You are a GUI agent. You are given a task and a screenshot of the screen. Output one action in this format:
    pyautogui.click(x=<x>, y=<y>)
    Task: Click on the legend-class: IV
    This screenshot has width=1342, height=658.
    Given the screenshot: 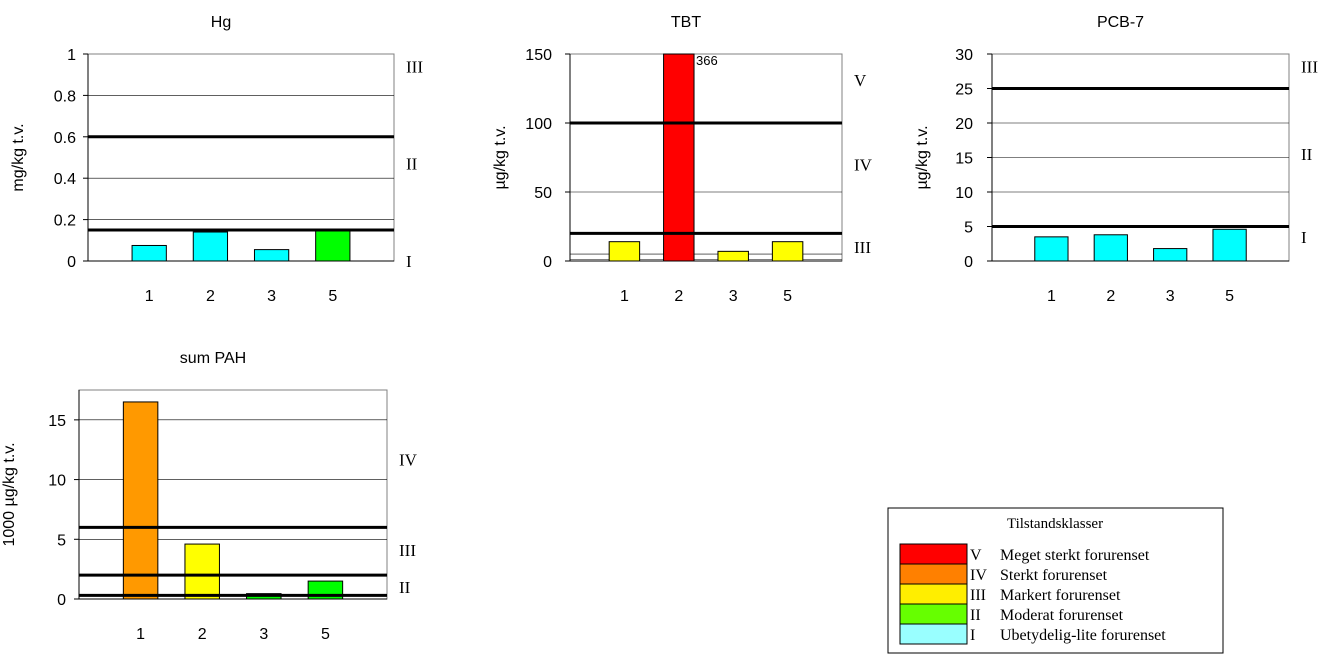 What is the action you would take?
    pyautogui.click(x=978, y=575)
    